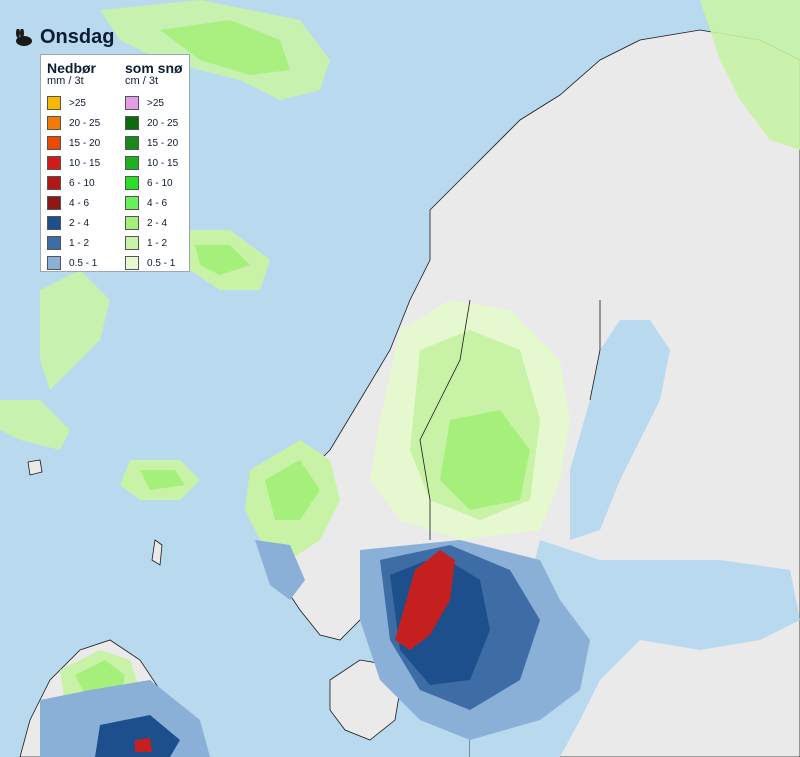 This screenshot has width=800, height=757. I want to click on snow-area-faroe-core, so click(222, 260).